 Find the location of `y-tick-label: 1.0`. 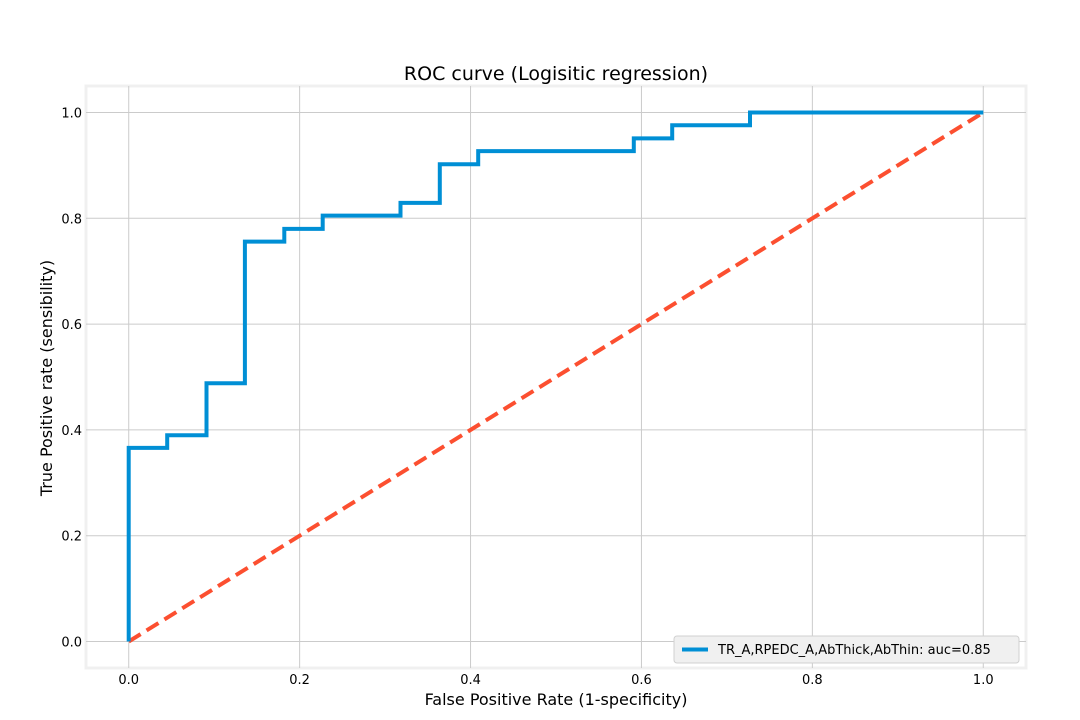

y-tick-label: 1.0 is located at coordinates (71, 113).